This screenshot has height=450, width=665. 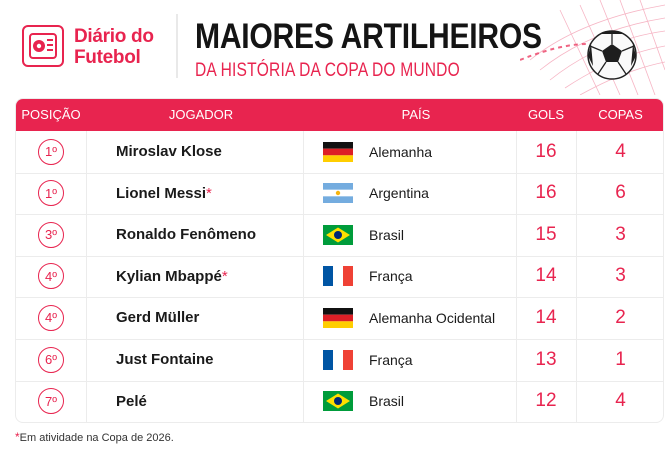 I want to click on position-cell: 4º, so click(x=51, y=276).